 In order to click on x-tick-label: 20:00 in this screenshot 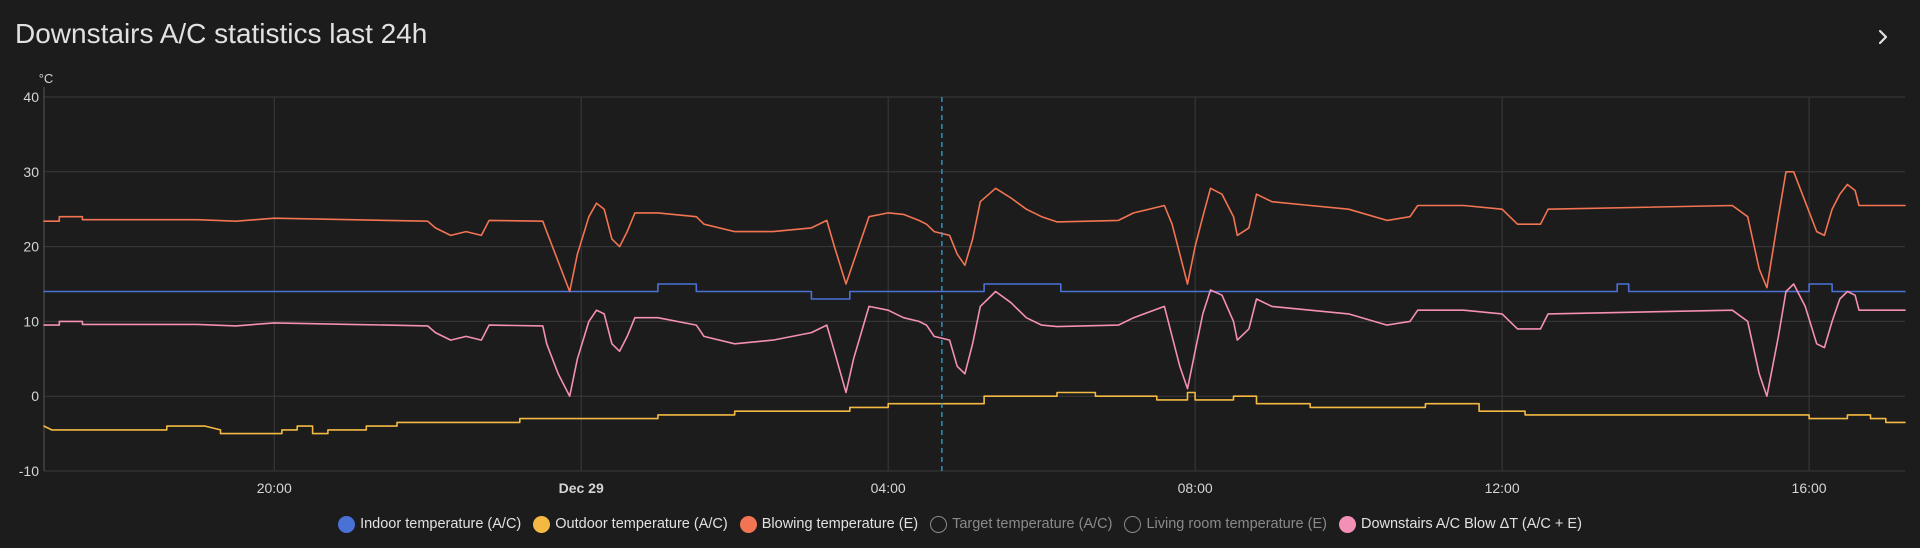, I will do `click(274, 488)`.